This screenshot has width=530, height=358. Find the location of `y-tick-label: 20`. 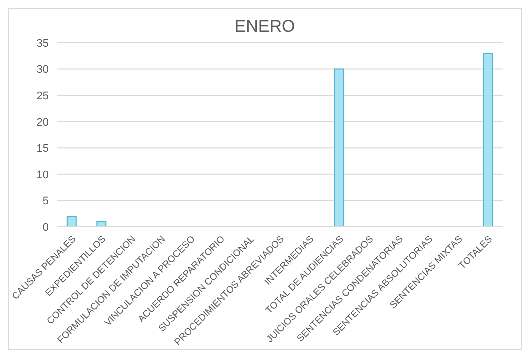

y-tick-label: 20 is located at coordinates (42, 122).